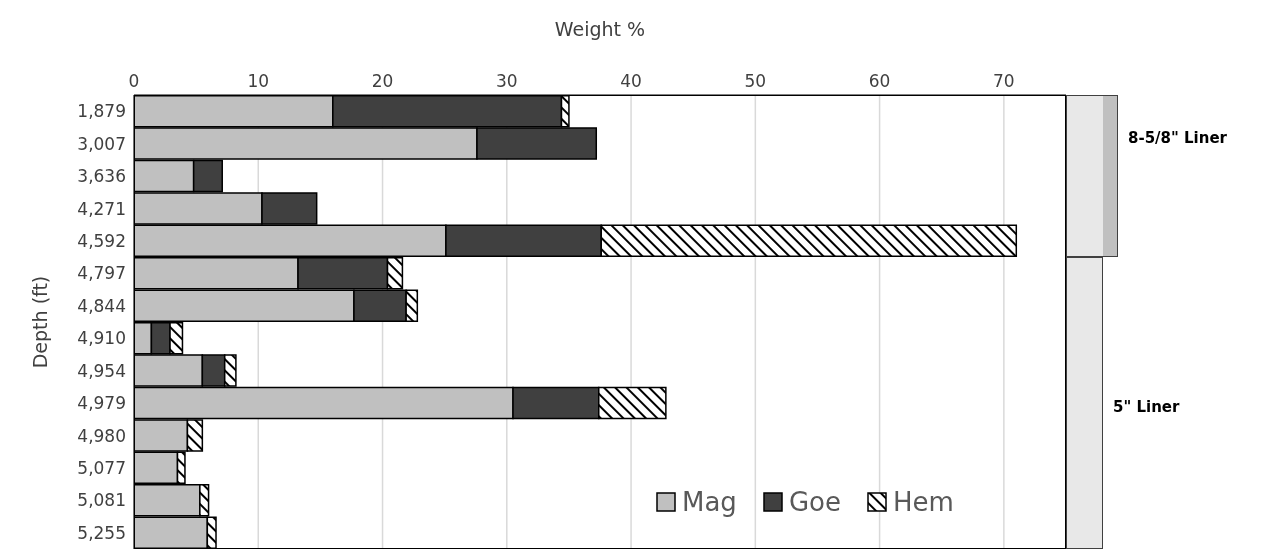 The height and width of the screenshot is (549, 1265). What do you see at coordinates (101, 208) in the screenshot?
I see `y-tick-label: 4,271` at bounding box center [101, 208].